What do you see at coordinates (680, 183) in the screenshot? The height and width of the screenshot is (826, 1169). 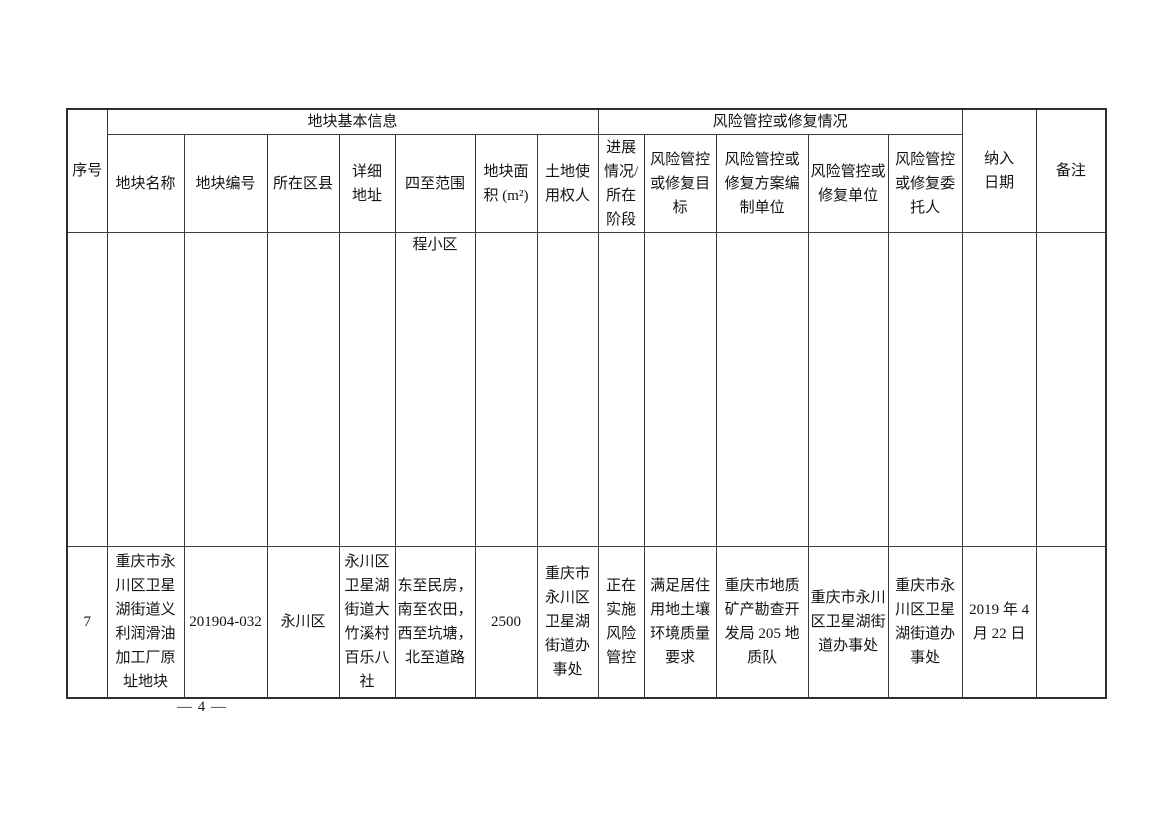 I see `header-cell-goal: 风险管控或修复目标` at bounding box center [680, 183].